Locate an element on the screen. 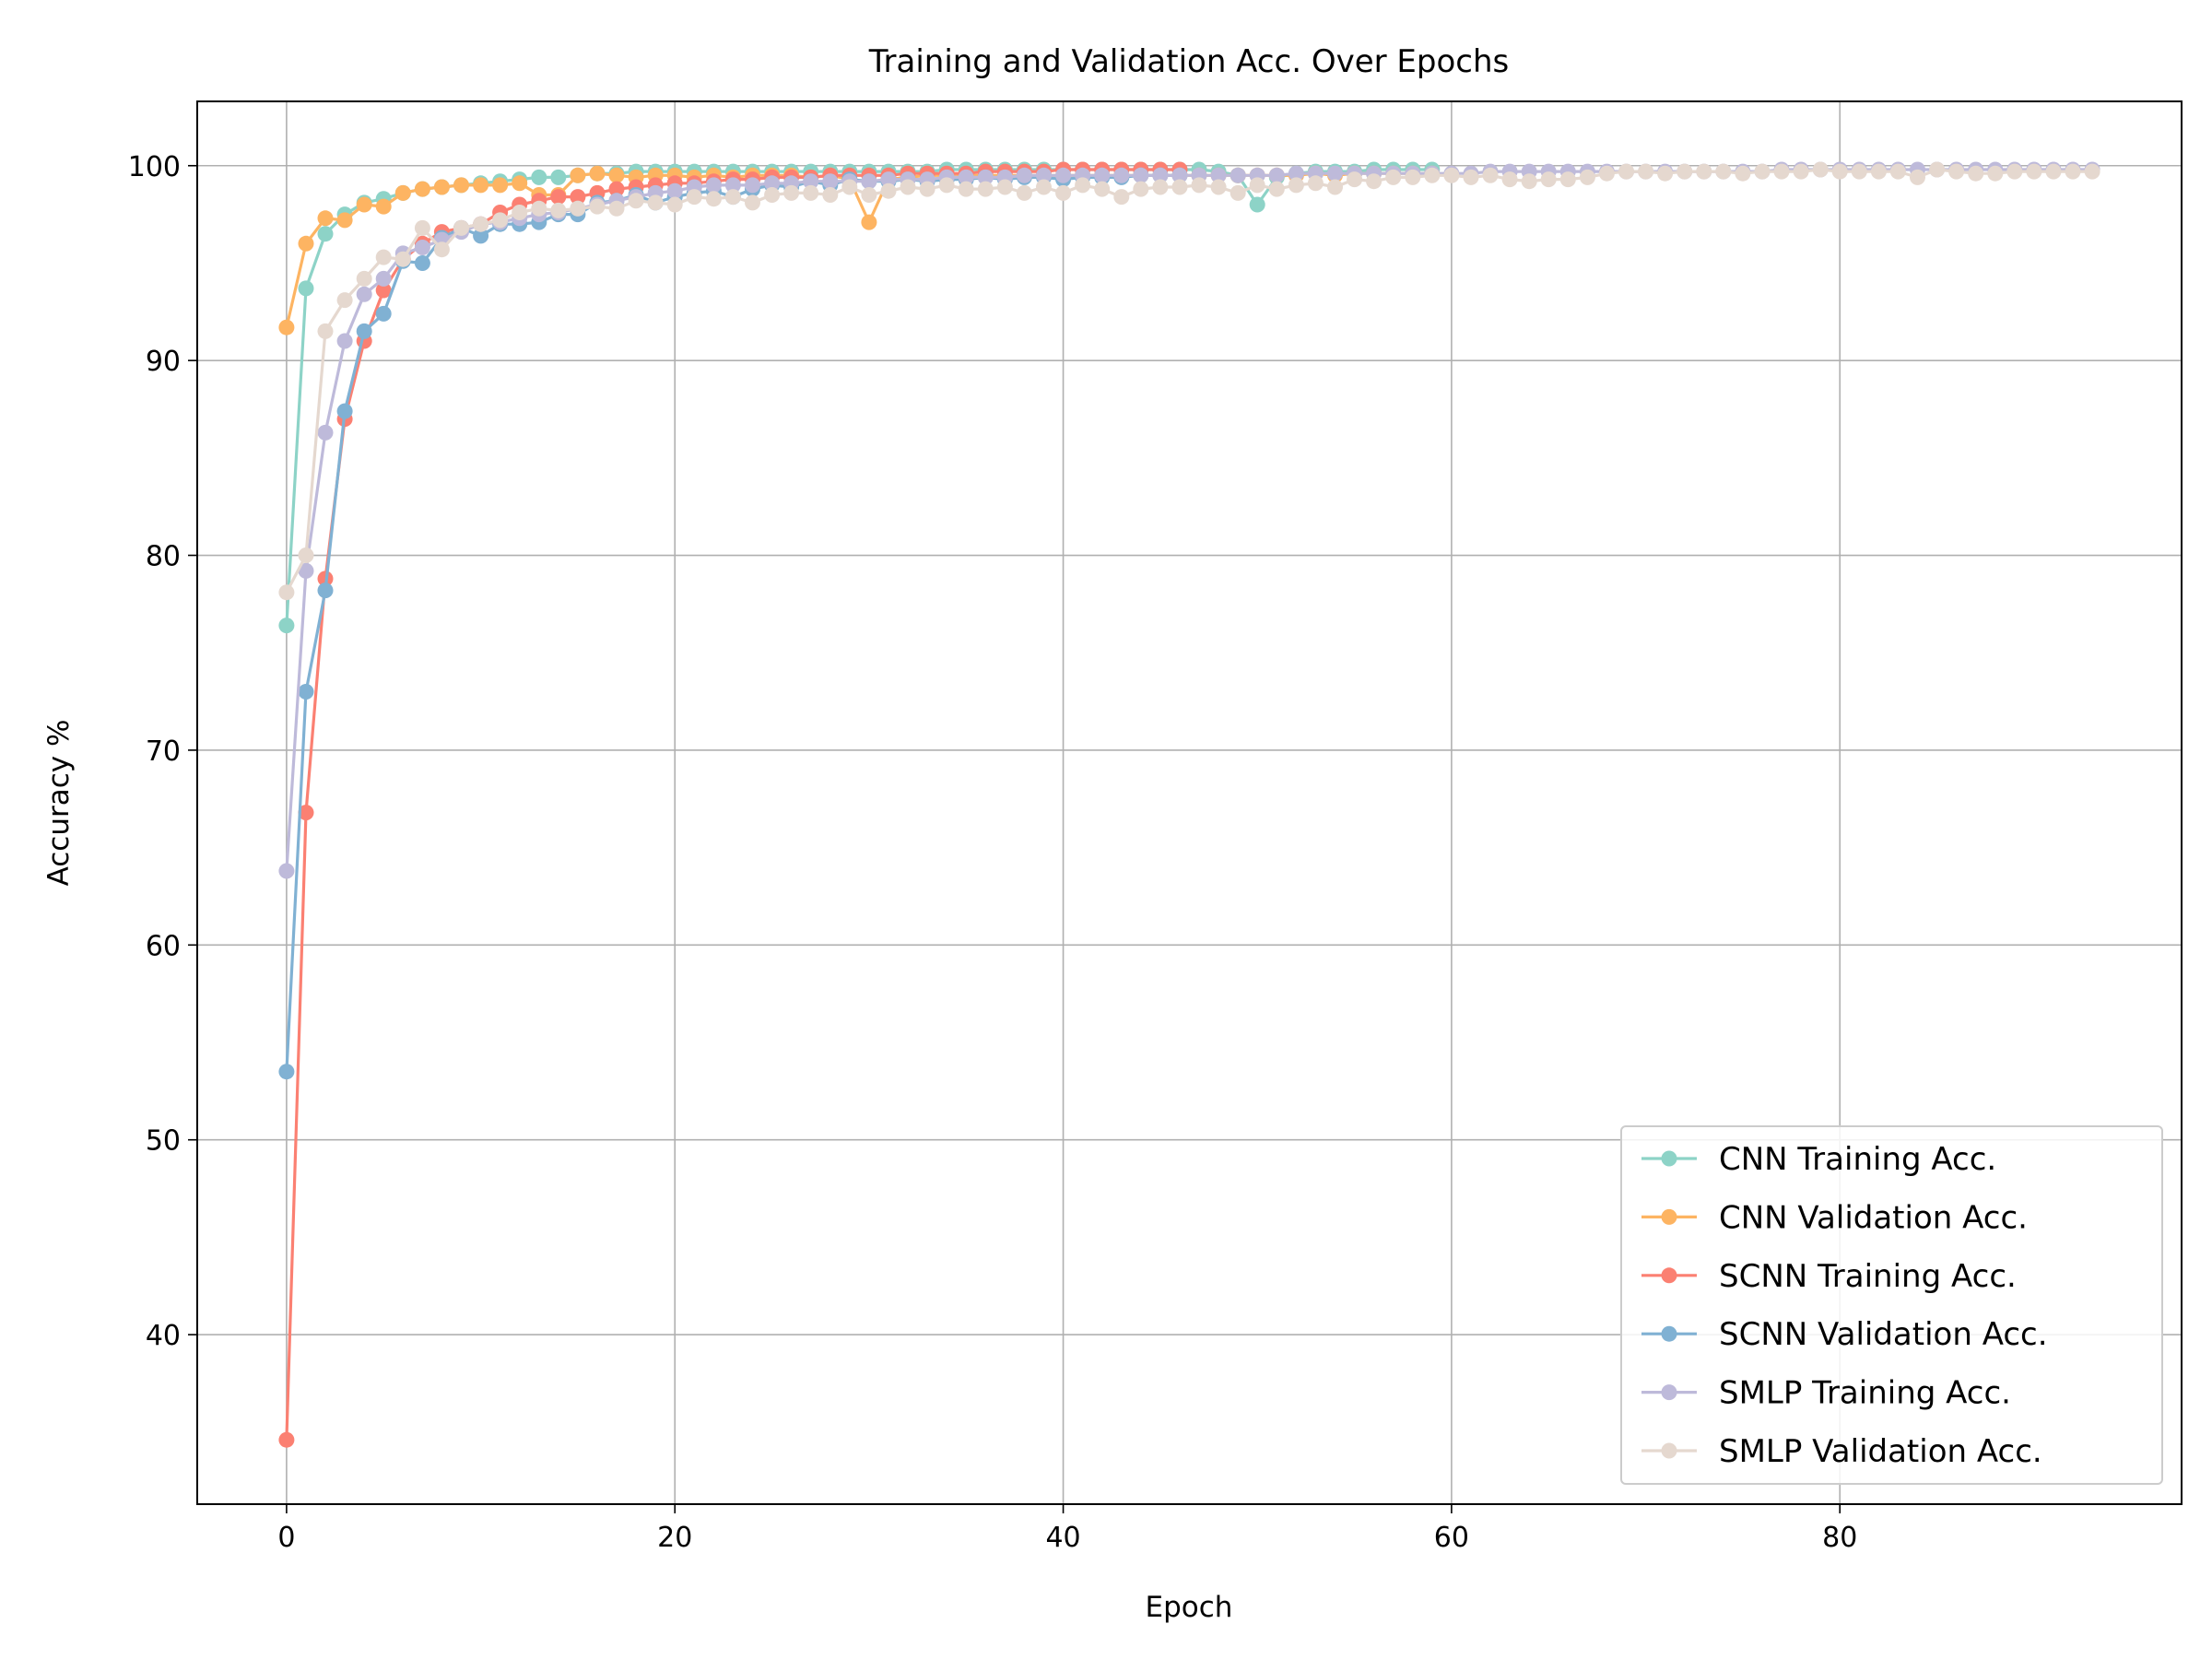 This screenshot has height=1659, width=2212. legend-label: SCNN Validation Acc. is located at coordinates (1883, 1334).